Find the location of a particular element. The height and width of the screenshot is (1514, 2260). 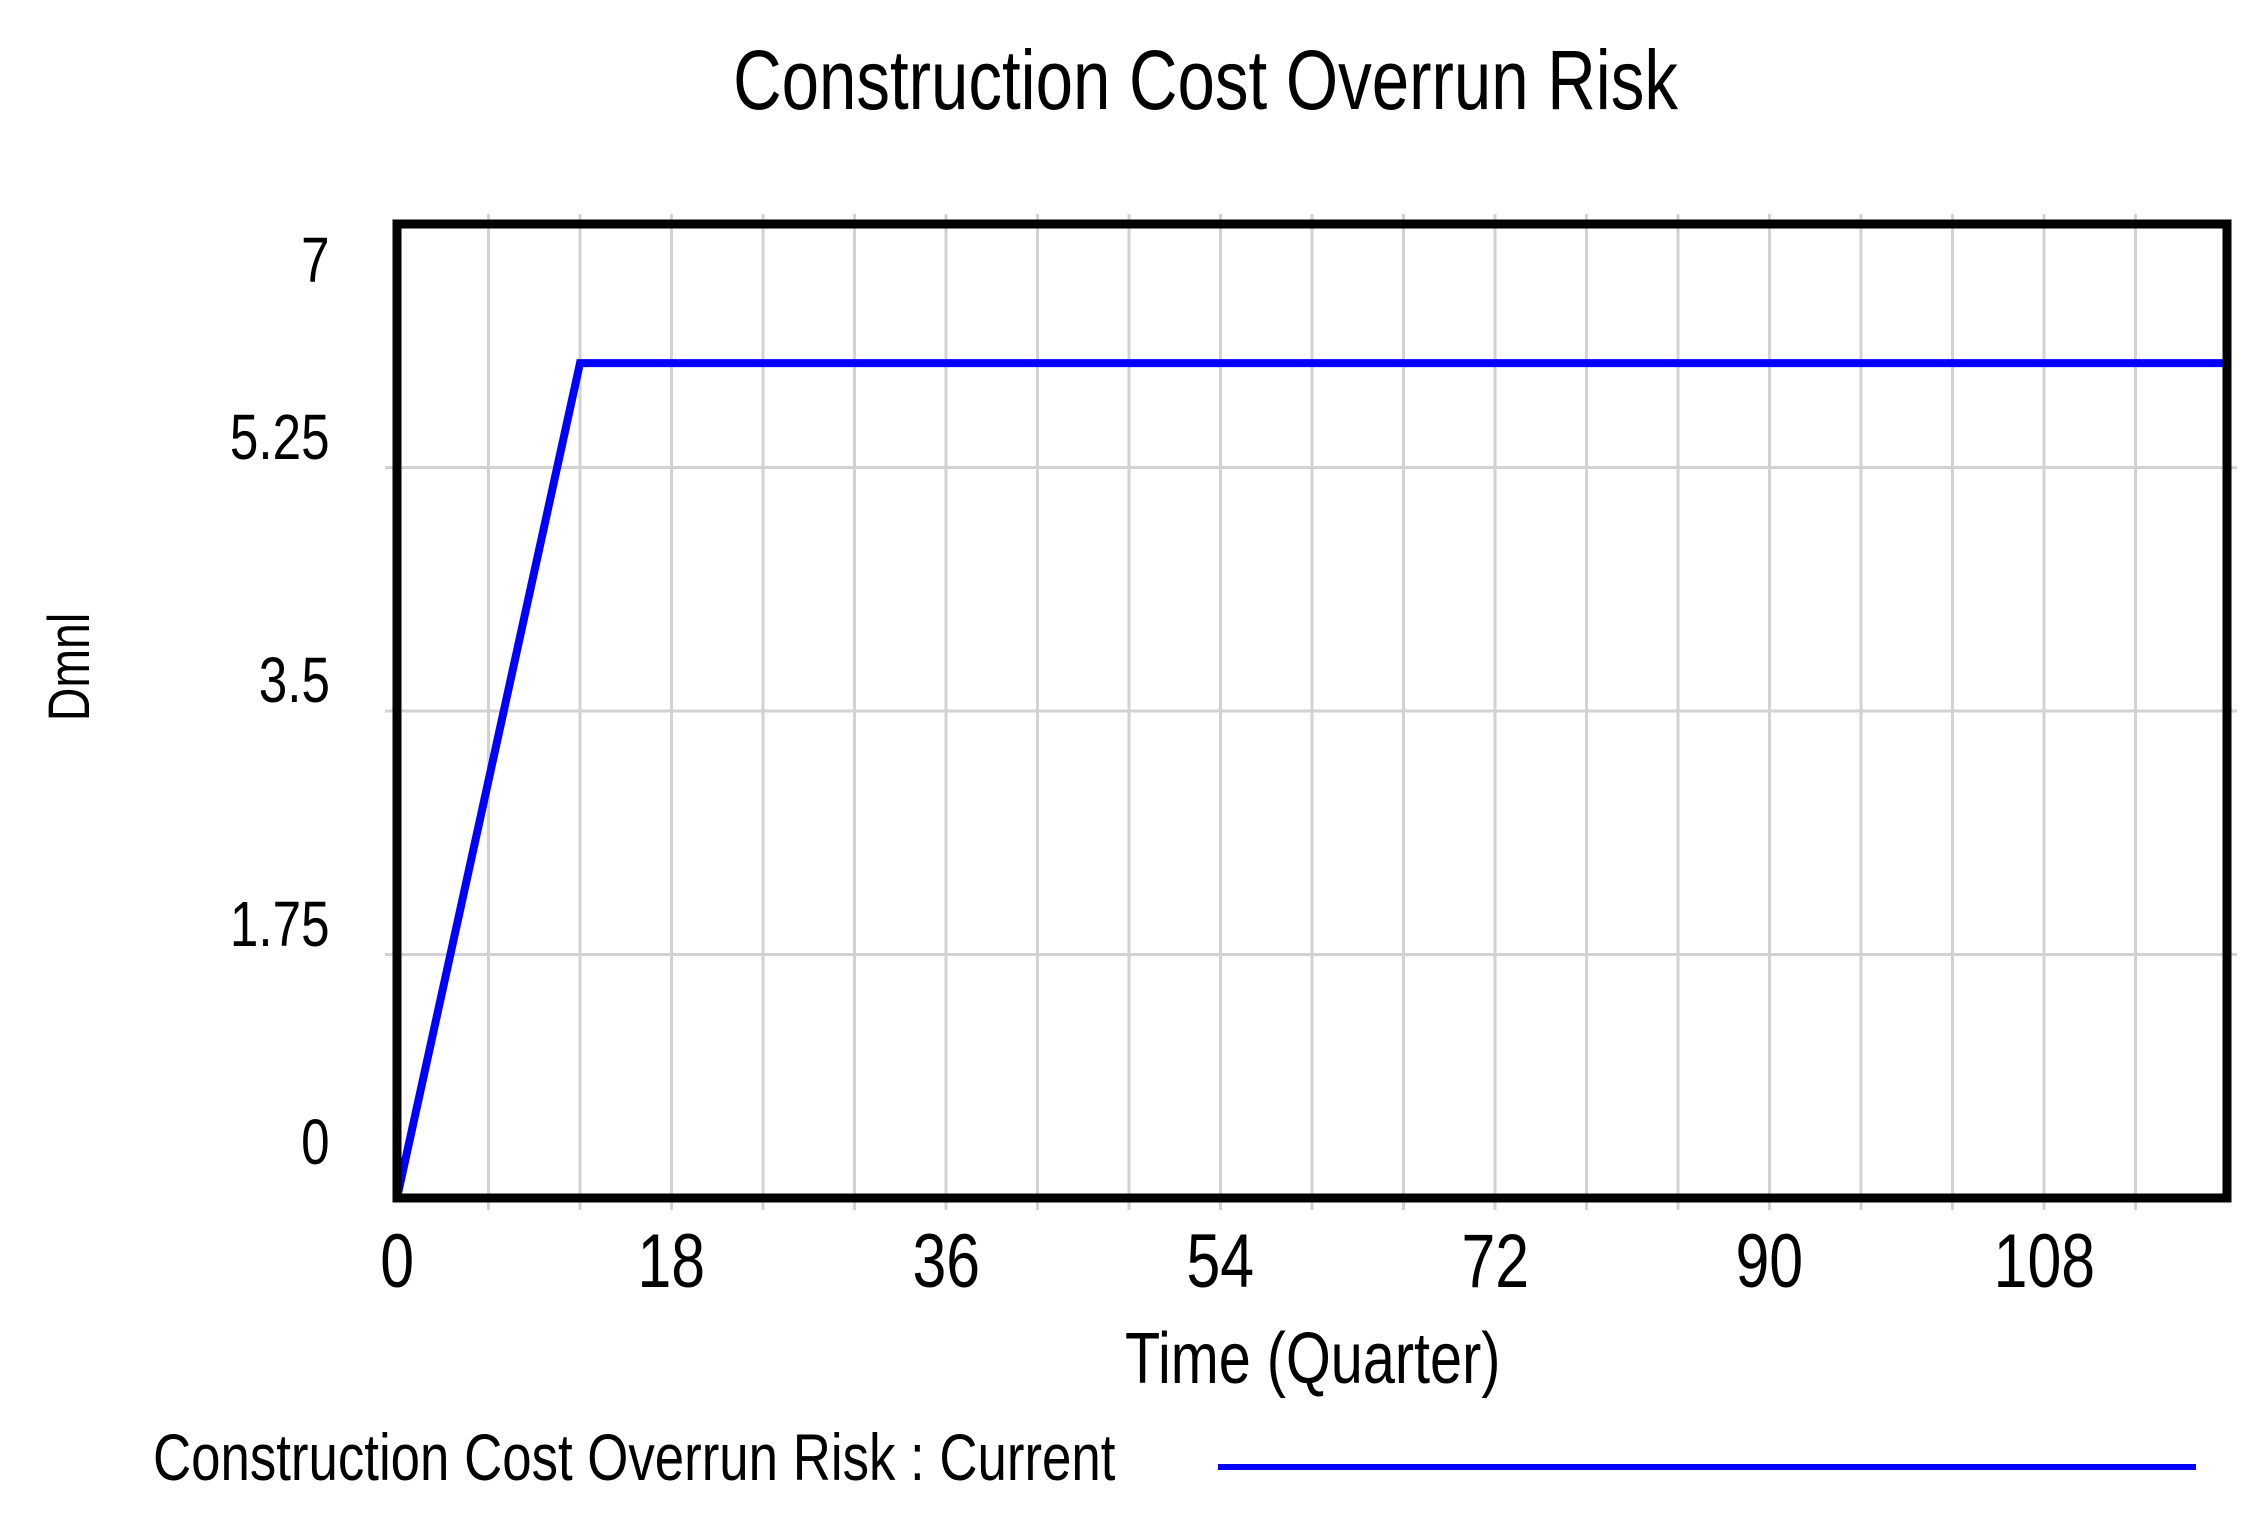

x-axis-title: Time (Quarter) is located at coordinates (1286, 1359).